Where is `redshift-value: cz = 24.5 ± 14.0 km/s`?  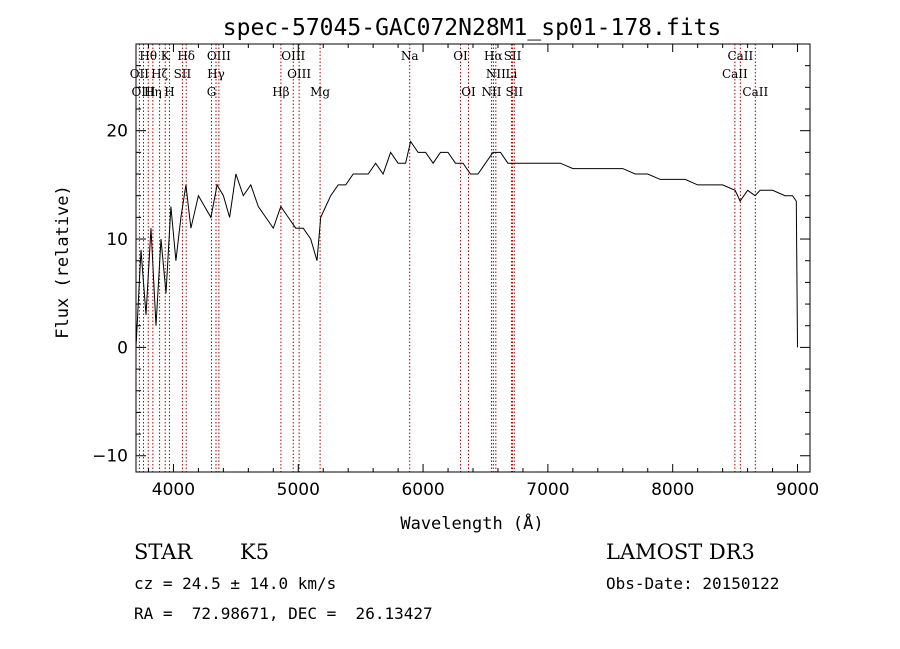
redshift-value: cz = 24.5 ± 14.0 km/s is located at coordinates (235, 583).